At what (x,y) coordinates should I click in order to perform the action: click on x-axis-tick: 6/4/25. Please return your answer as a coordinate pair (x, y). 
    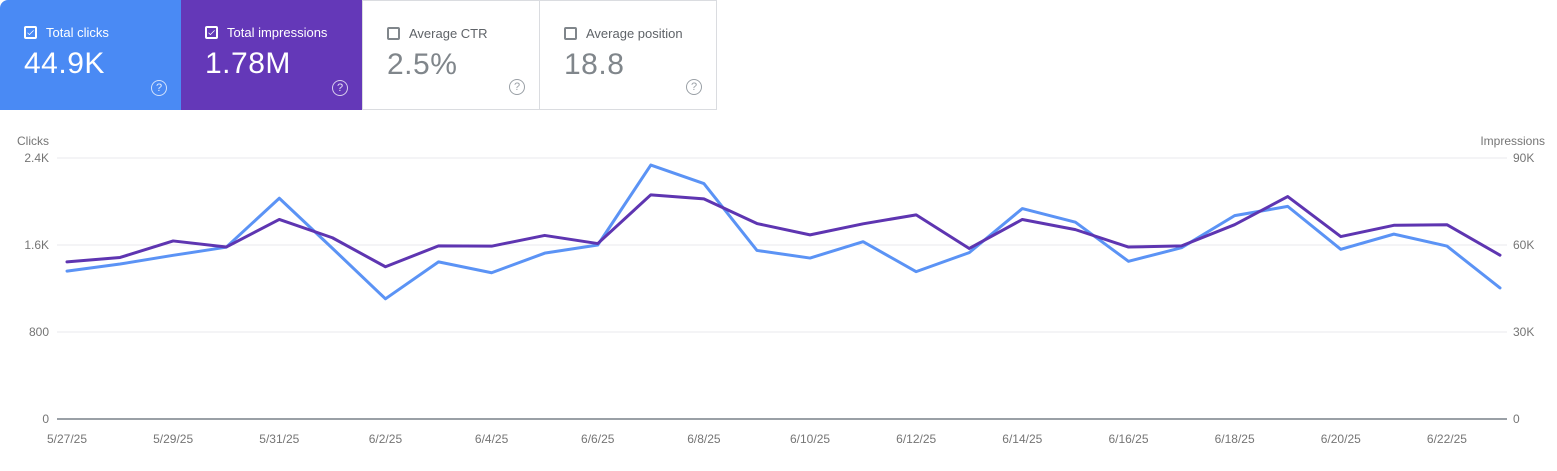
    Looking at the image, I should click on (492, 439).